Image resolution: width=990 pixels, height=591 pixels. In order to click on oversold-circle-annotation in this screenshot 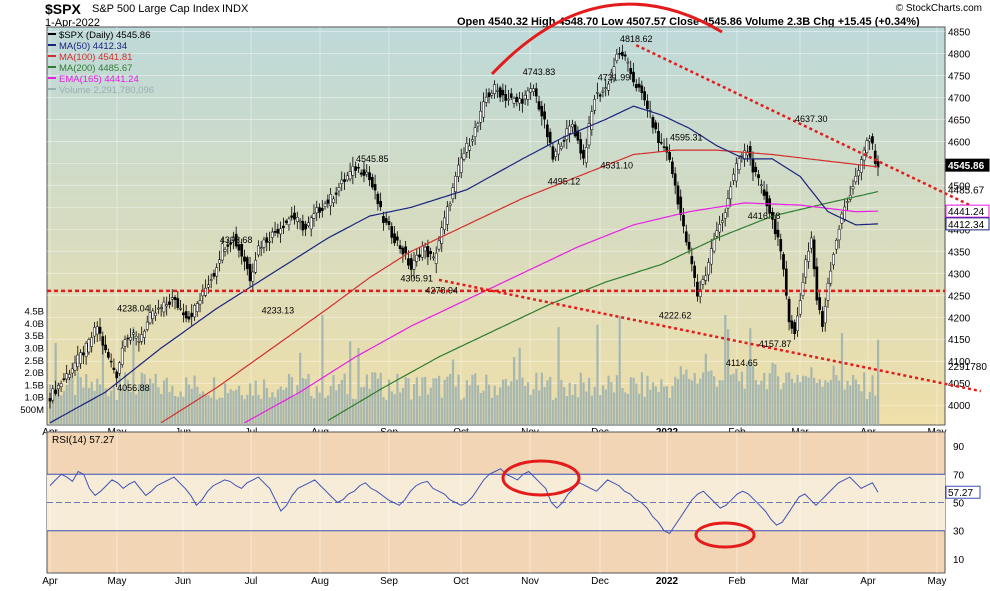, I will do `click(725, 535)`.